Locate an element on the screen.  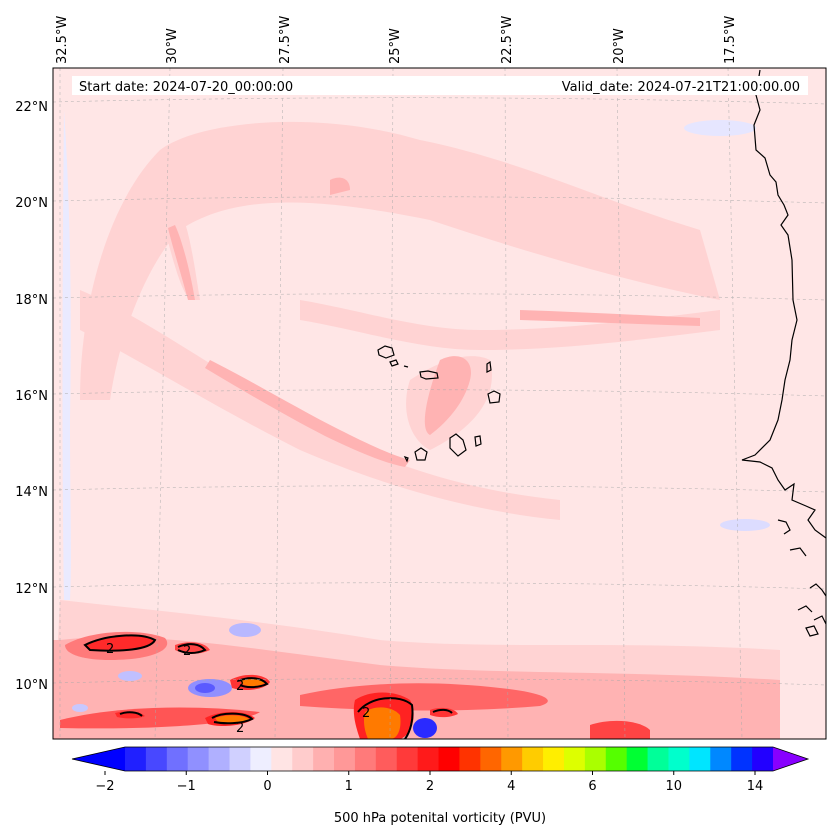
lat-label: 10°N is located at coordinates (31, 685).